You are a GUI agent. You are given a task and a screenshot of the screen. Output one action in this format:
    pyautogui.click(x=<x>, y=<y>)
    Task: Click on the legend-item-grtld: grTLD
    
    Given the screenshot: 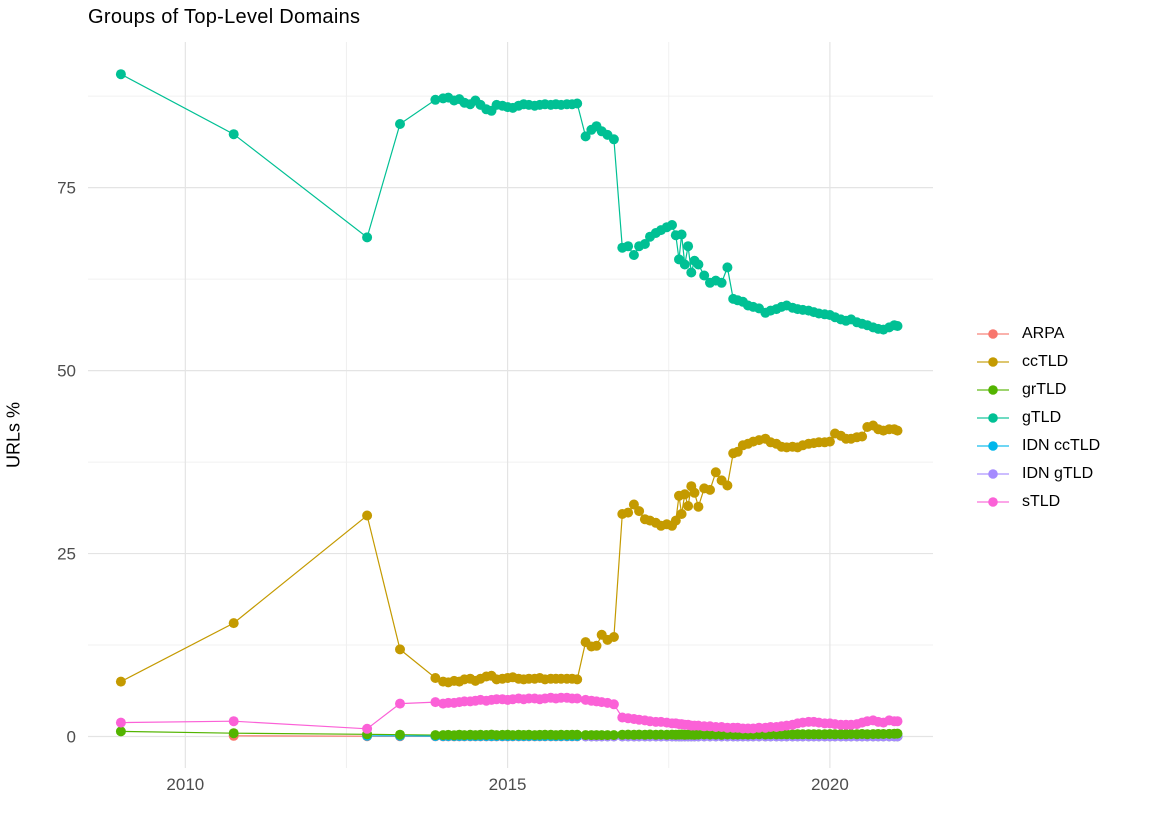 What is the action you would take?
    pyautogui.click(x=1038, y=390)
    